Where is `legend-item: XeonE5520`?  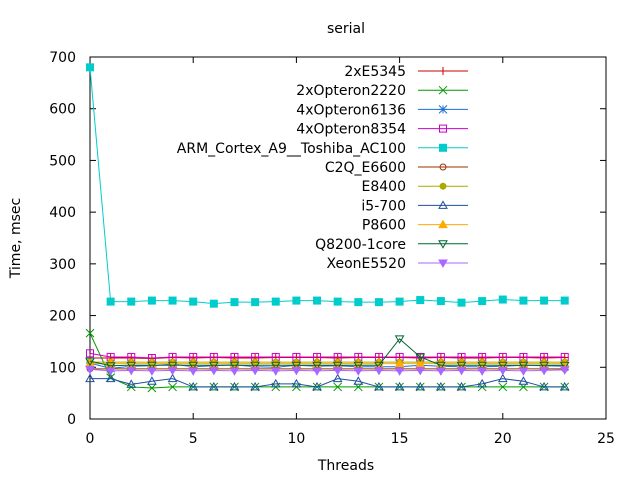 legend-item: XeonE5520 is located at coordinates (397, 264).